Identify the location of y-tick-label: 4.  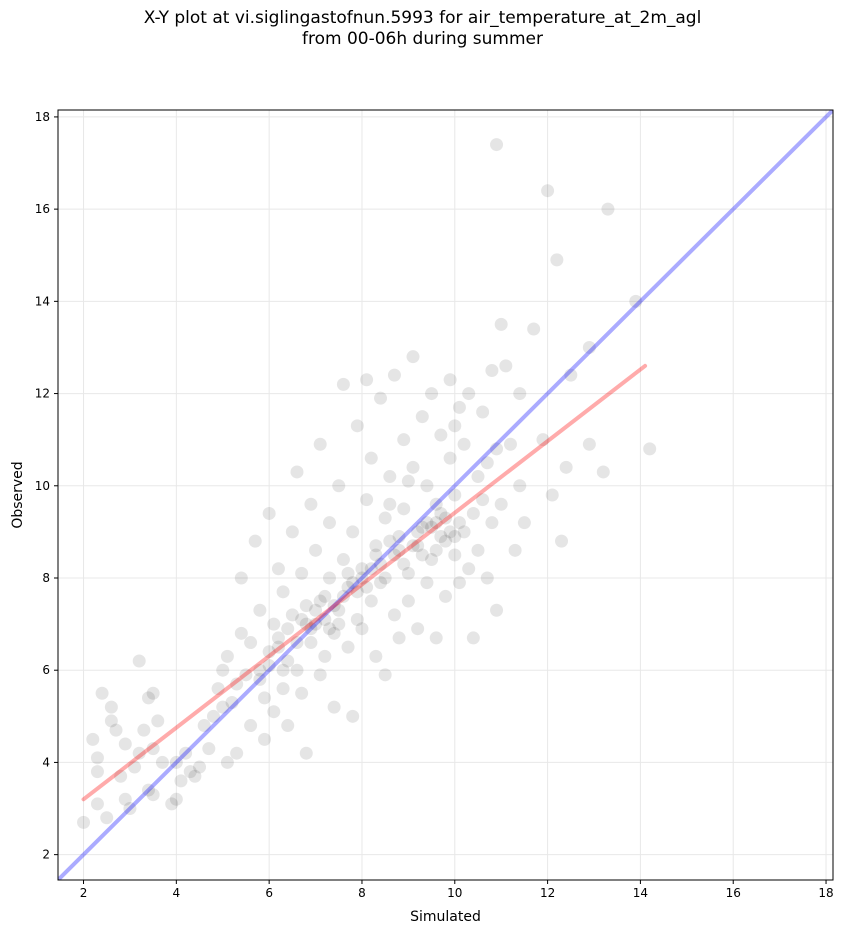
(46, 762).